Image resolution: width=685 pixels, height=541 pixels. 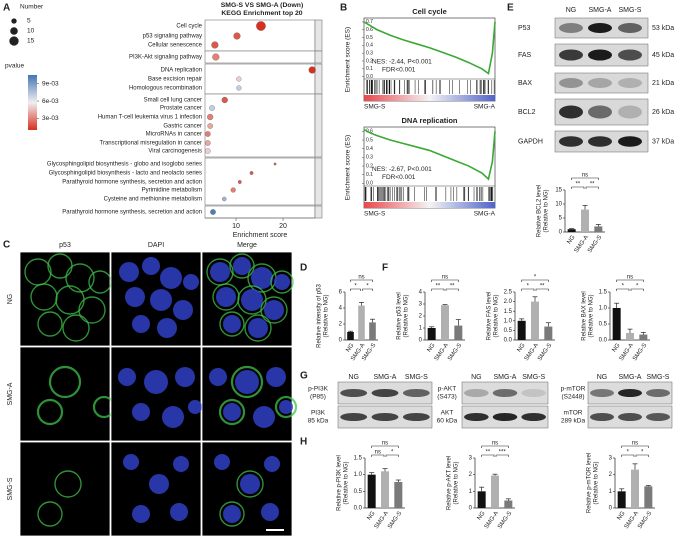 I want to click on panel-label: F, so click(x=385, y=268).